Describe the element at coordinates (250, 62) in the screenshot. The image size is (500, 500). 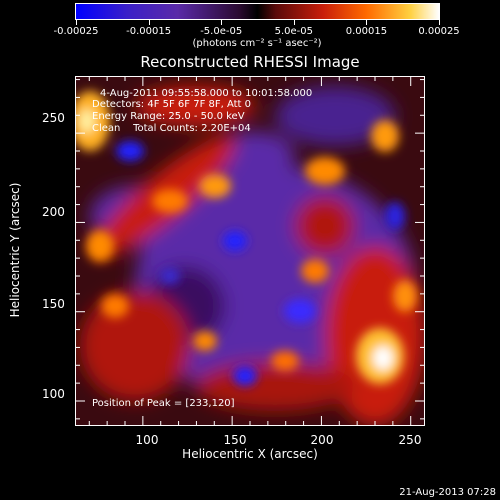
I see `plot-title: Reconstructed RHESSI Image` at that location.